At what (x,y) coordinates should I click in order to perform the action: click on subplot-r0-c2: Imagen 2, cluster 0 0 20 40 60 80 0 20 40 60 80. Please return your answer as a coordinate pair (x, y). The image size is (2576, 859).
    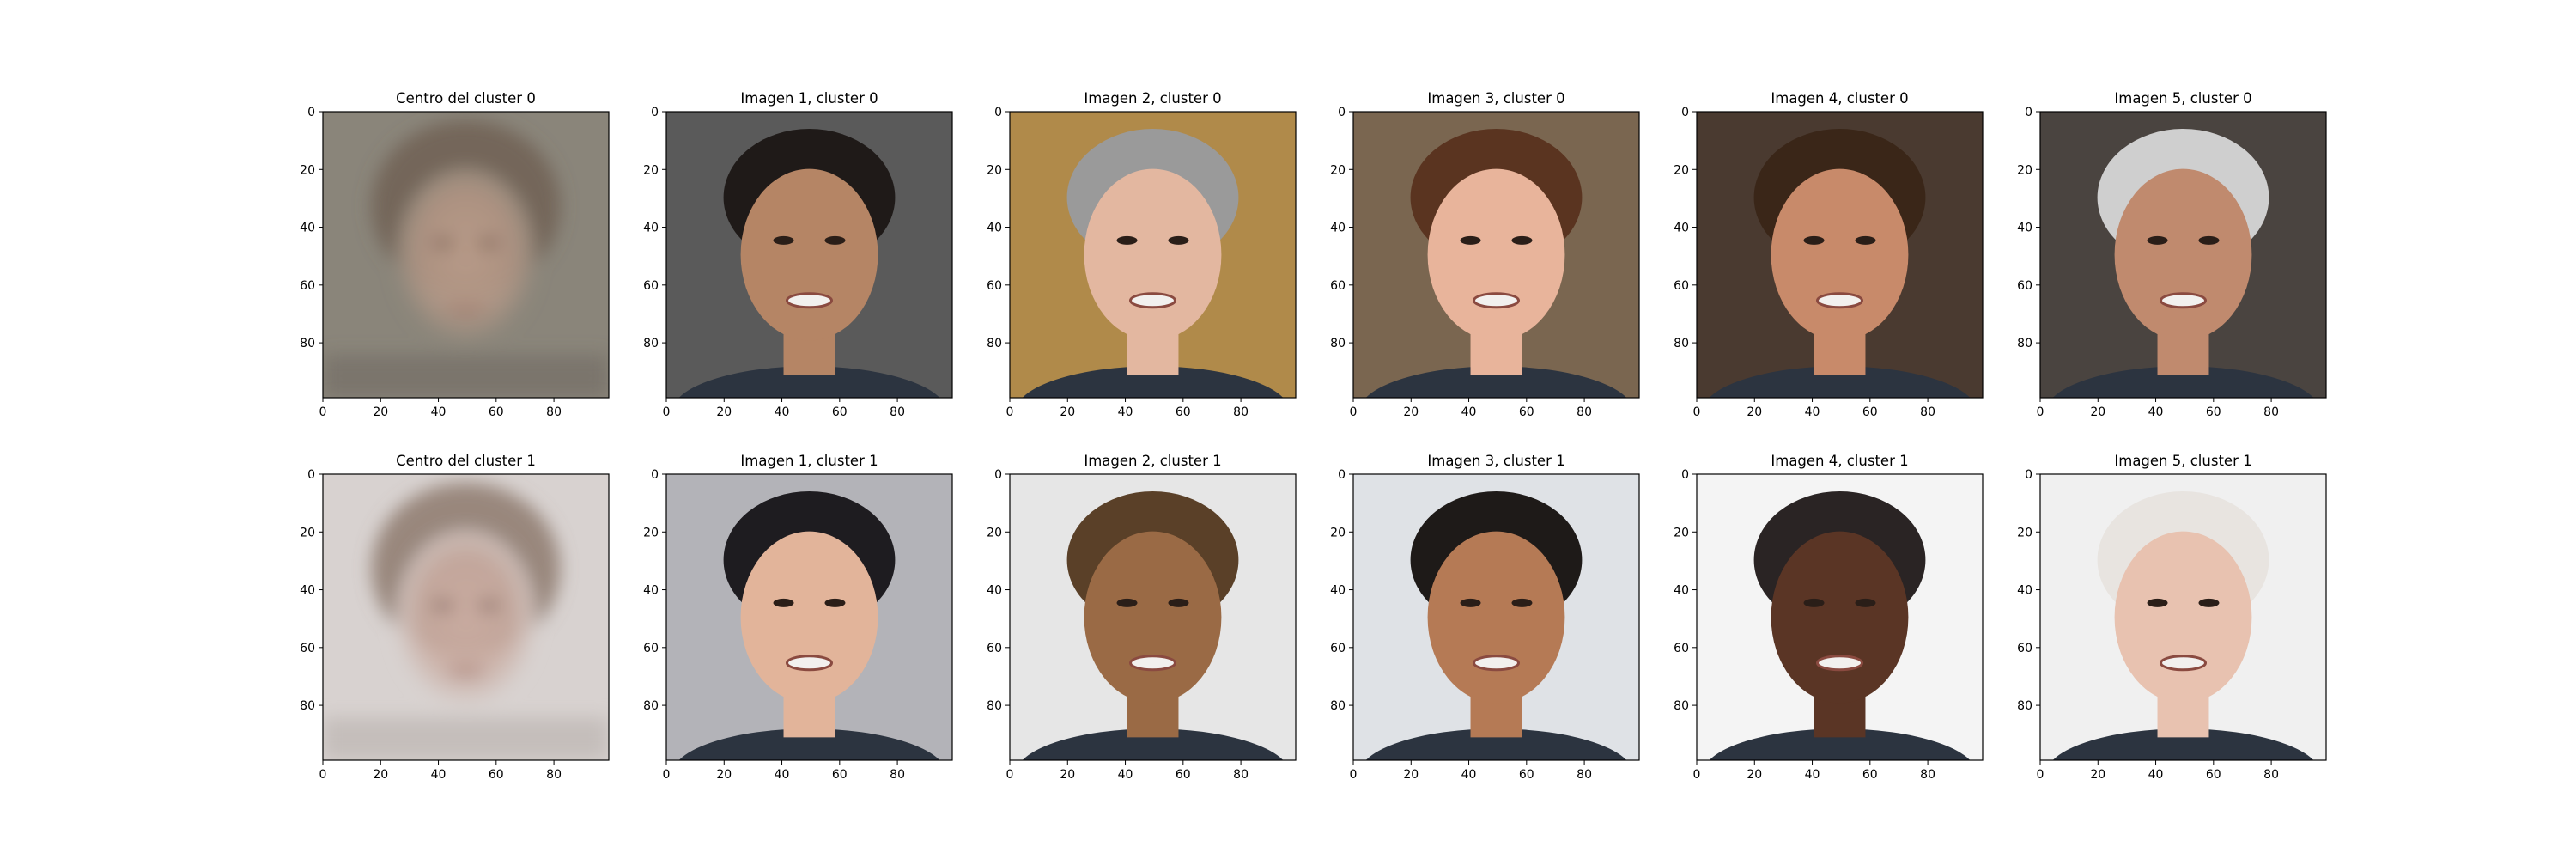
    Looking at the image, I should click on (1142, 254).